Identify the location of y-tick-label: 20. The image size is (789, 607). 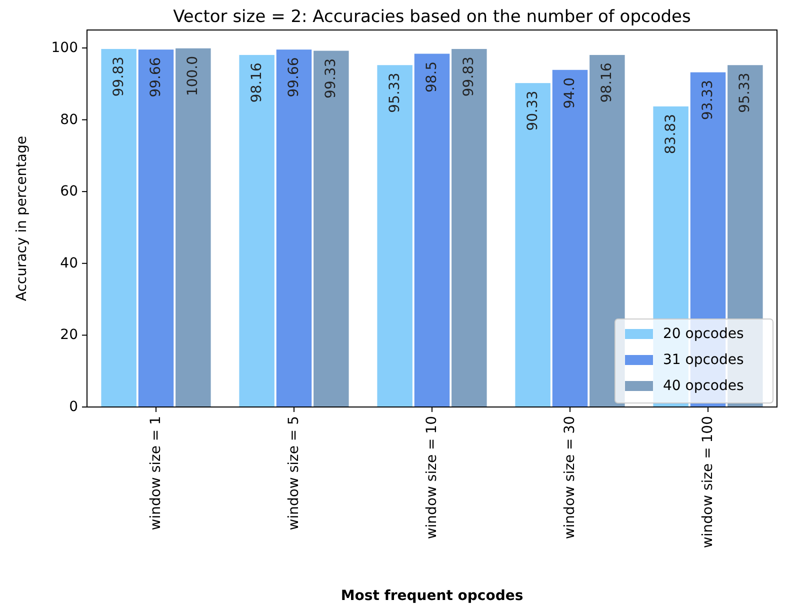
(69, 335).